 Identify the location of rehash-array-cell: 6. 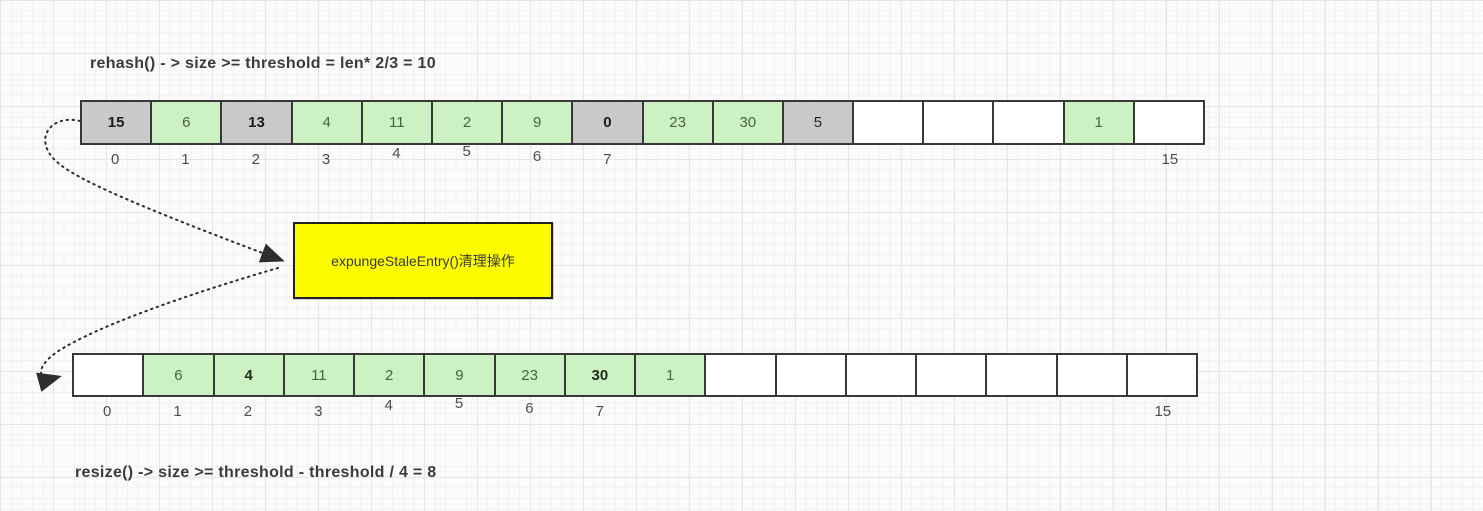
(187, 122).